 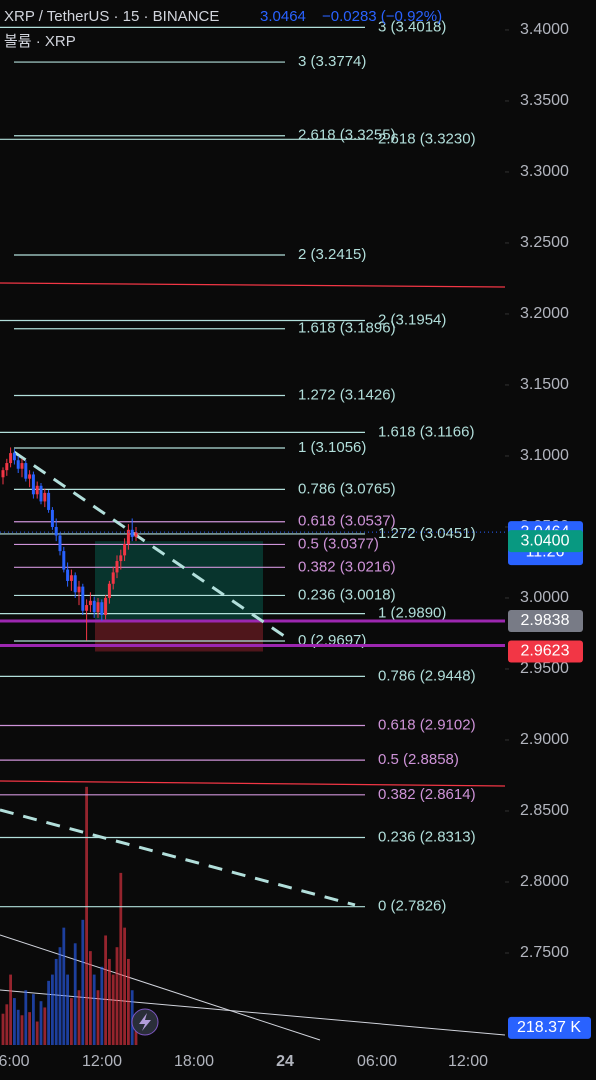 What do you see at coordinates (427, 837) in the screenshot?
I see `fib-label: 0.236 (2.8313)` at bounding box center [427, 837].